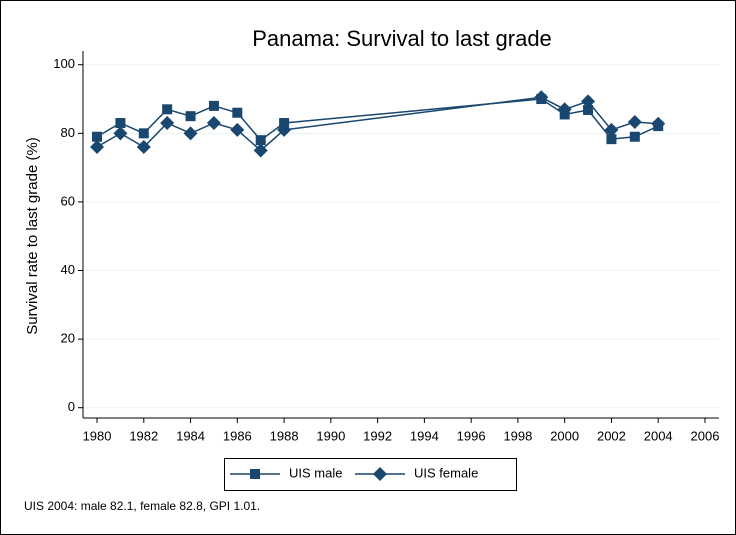  Describe the element at coordinates (64, 63) in the screenshot. I see `y-tick-label: 100` at that location.